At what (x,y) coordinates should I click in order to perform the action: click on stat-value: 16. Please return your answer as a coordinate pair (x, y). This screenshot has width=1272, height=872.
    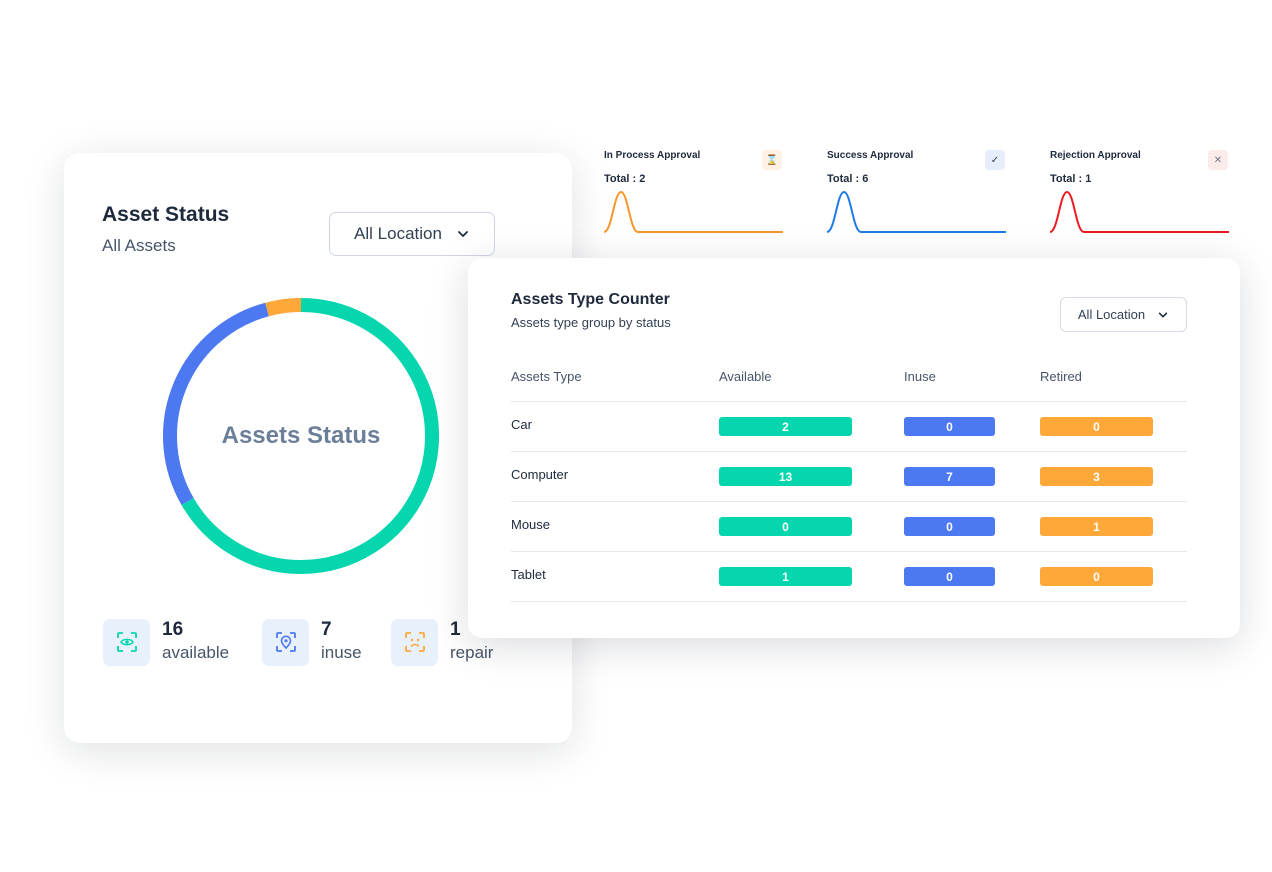
    Looking at the image, I should click on (173, 629).